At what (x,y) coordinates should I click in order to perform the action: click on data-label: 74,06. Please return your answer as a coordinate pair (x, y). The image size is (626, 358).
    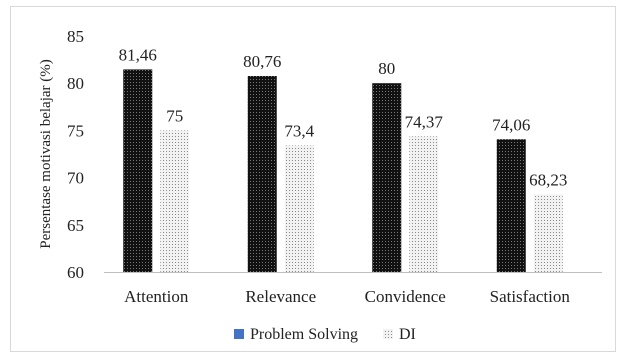
    Looking at the image, I should click on (511, 124).